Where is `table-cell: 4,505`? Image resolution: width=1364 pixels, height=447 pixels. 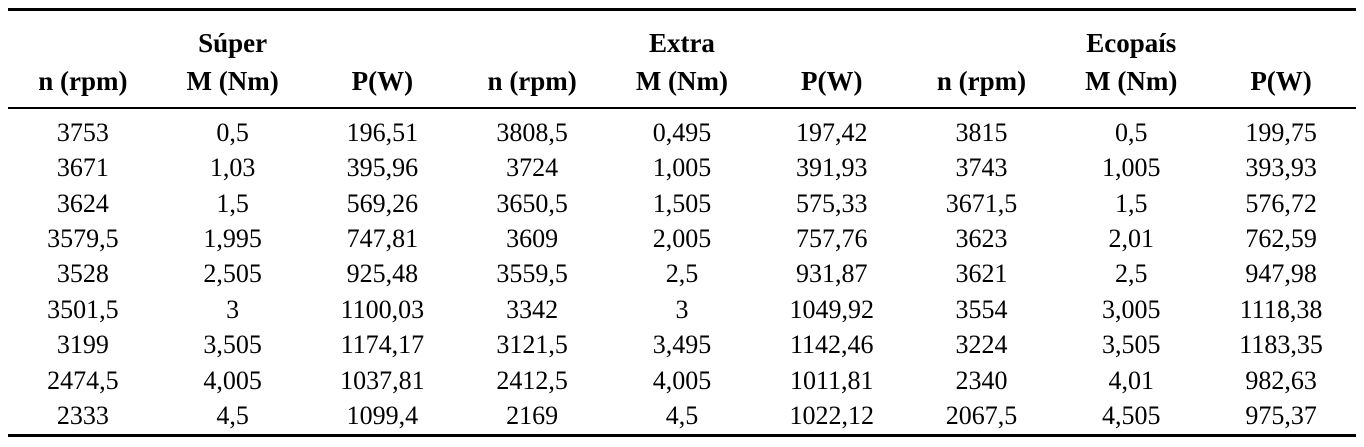 table-cell: 4,505 is located at coordinates (1131, 416).